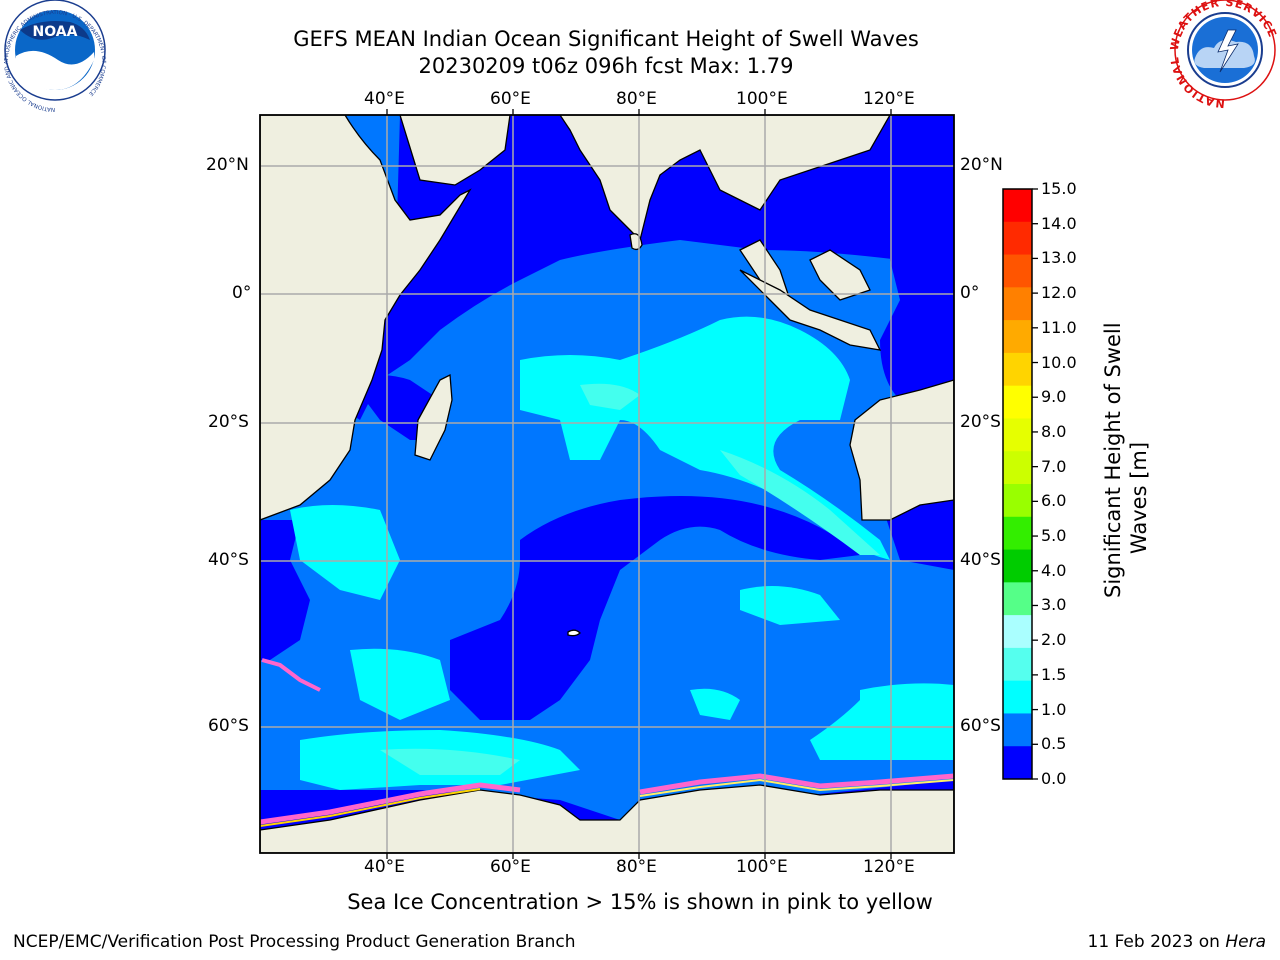 The width and height of the screenshot is (1280, 960). What do you see at coordinates (384, 99) in the screenshot?
I see `lon-label-top: 40°E` at bounding box center [384, 99].